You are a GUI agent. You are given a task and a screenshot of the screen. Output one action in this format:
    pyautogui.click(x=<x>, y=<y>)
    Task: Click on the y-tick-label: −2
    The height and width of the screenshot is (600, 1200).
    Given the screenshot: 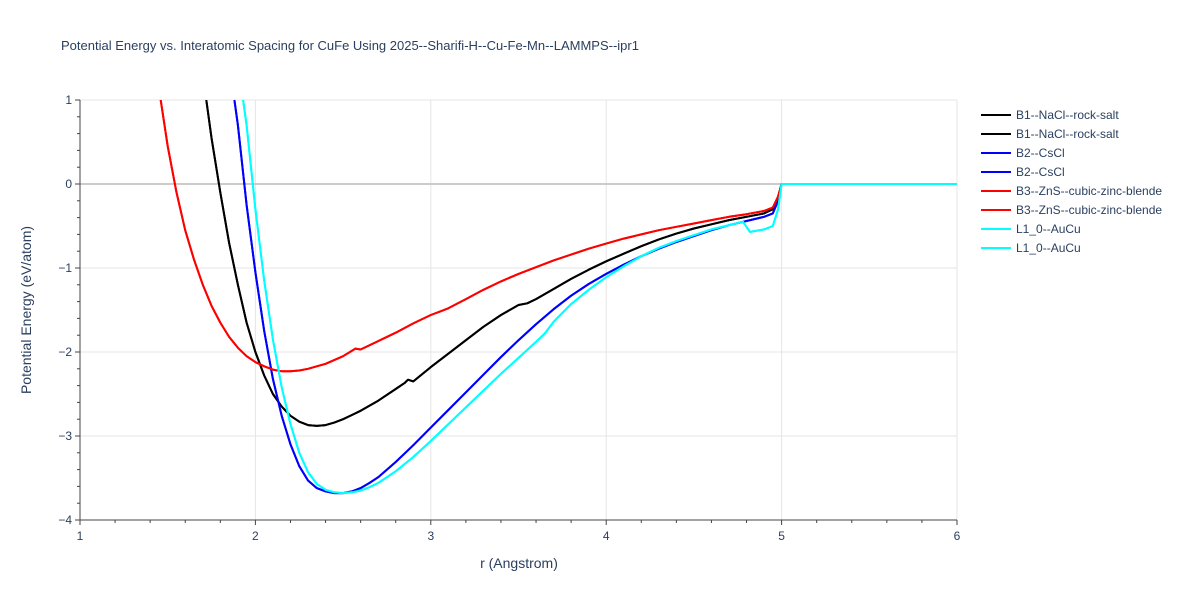 What is the action you would take?
    pyautogui.click(x=65, y=352)
    